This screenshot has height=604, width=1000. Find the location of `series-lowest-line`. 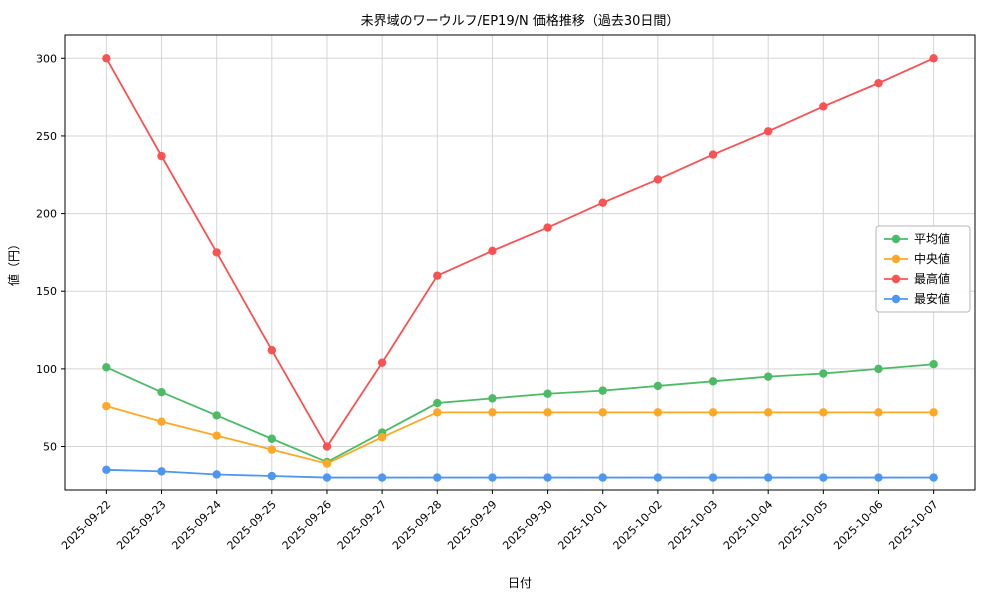

series-lowest-line is located at coordinates (520, 473).